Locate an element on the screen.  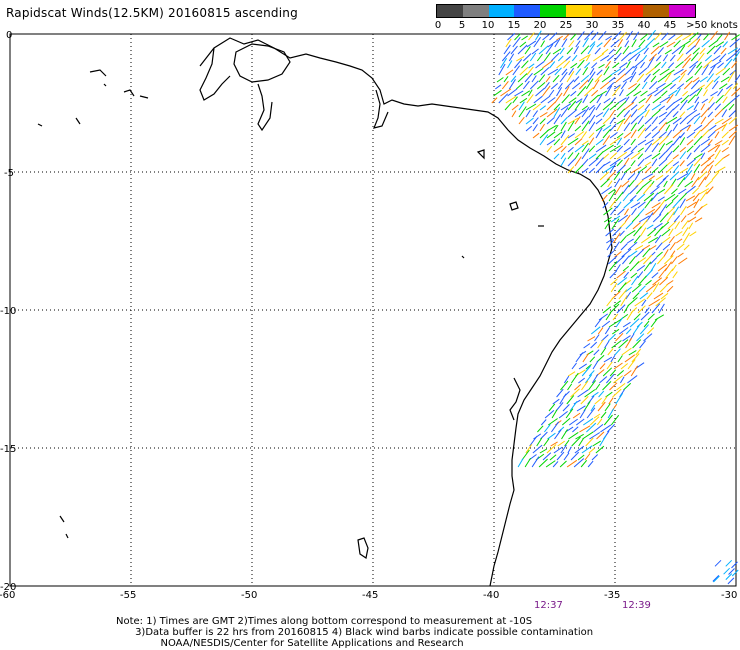
island is located at coordinates (105, 85).